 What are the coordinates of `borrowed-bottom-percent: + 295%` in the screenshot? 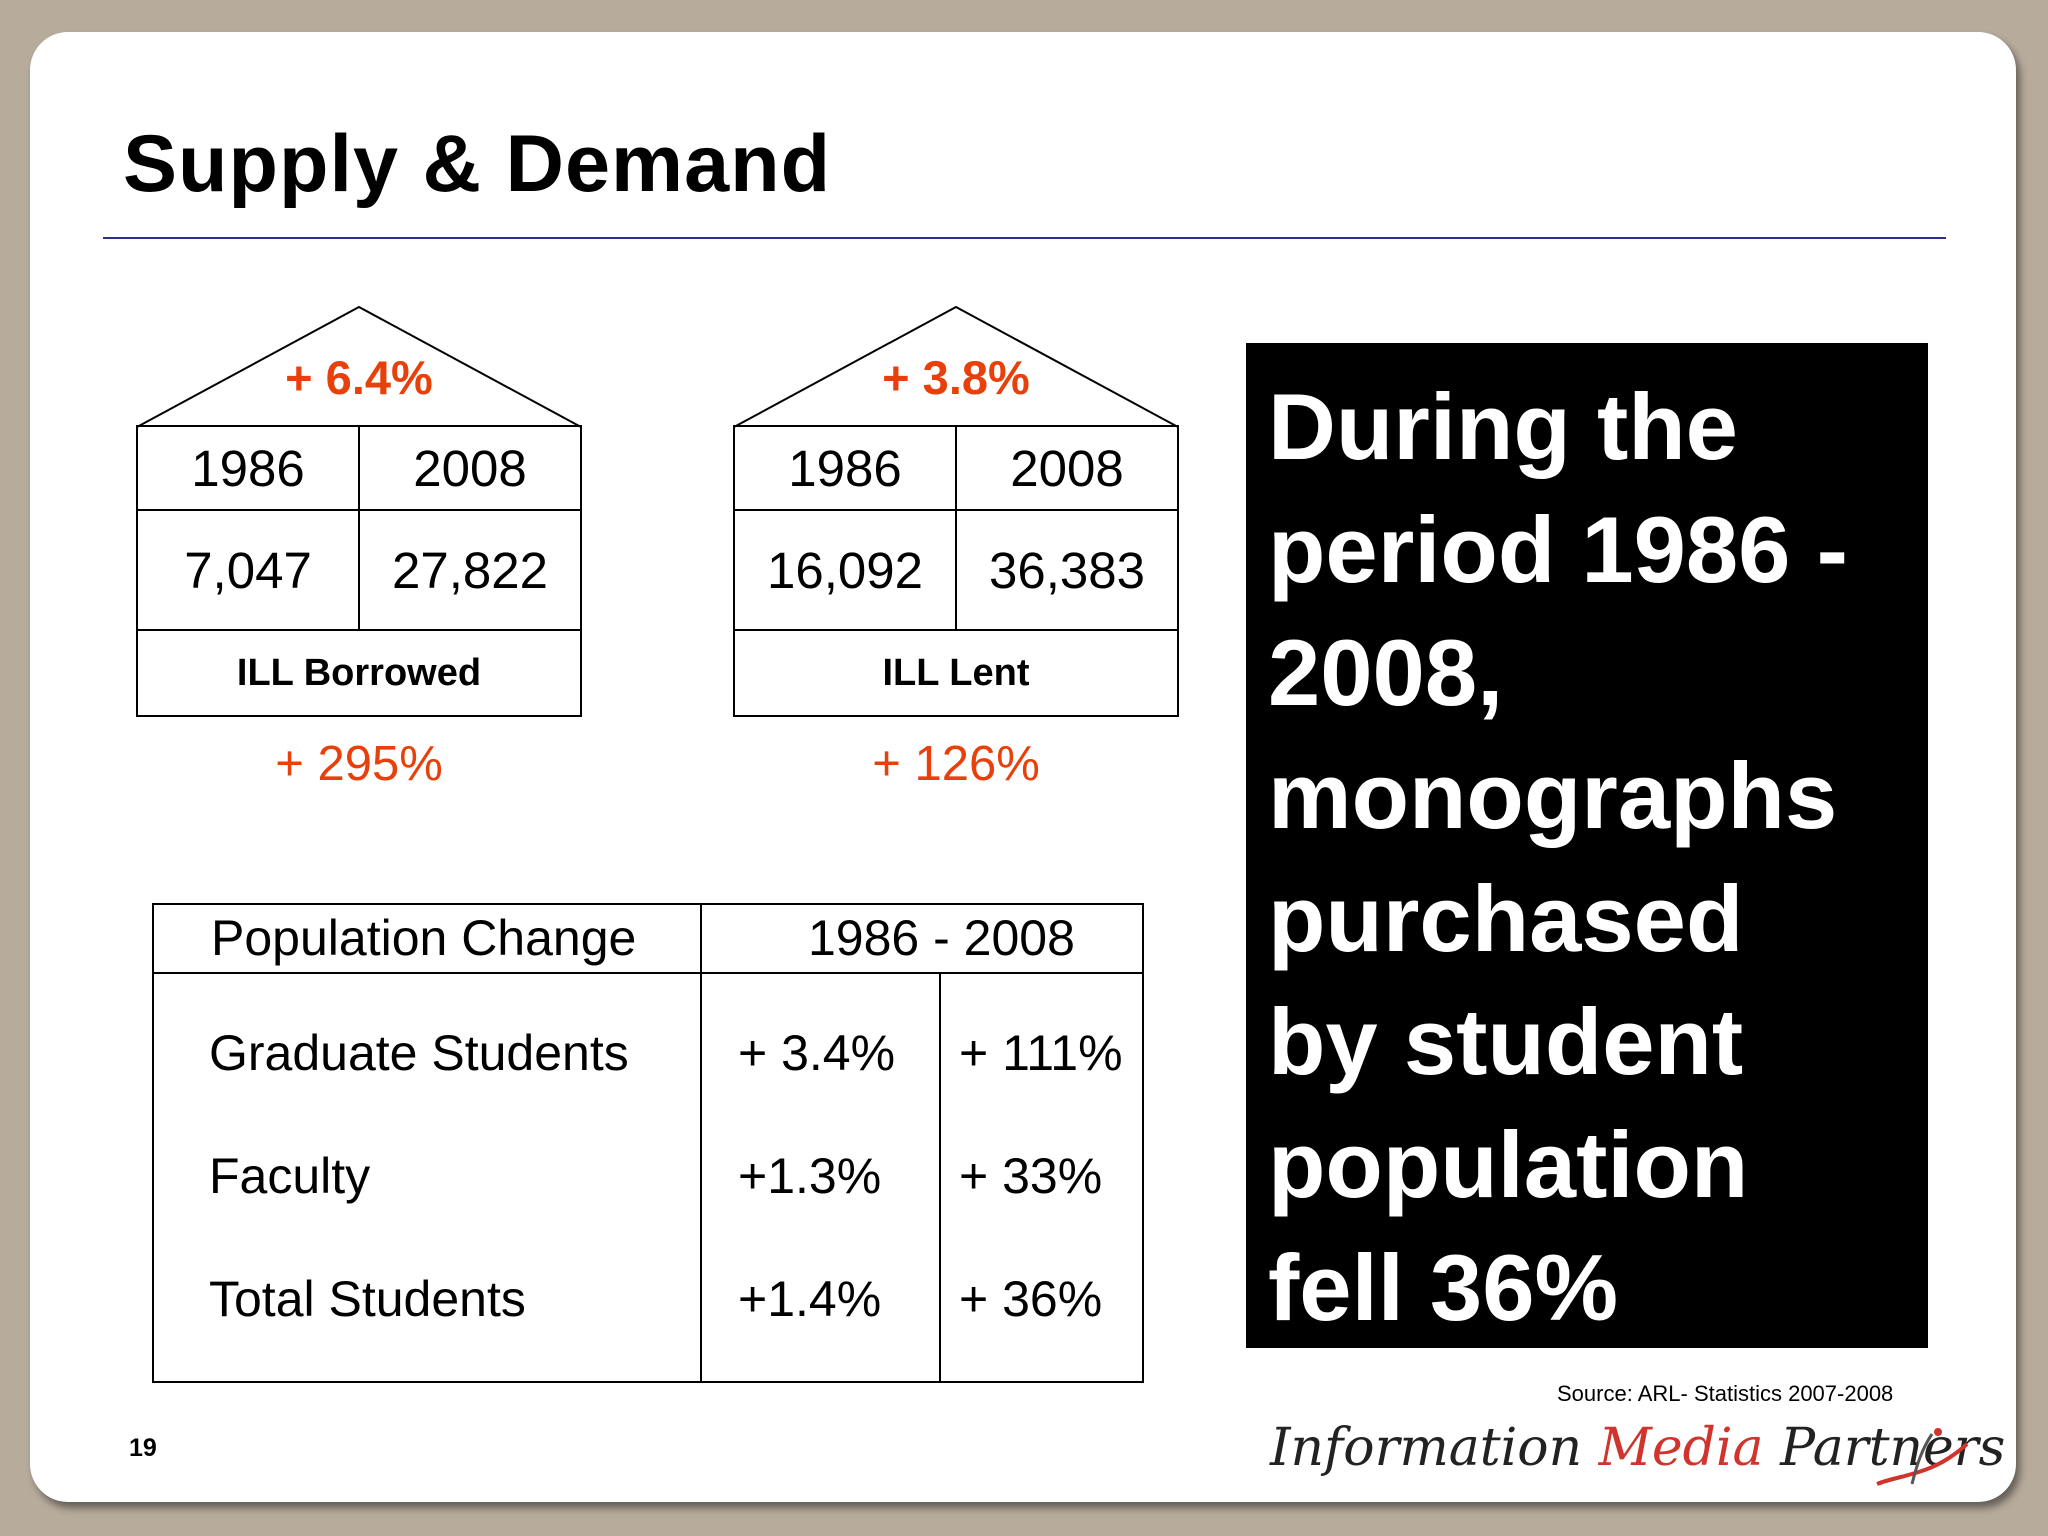 It's located at (359, 764).